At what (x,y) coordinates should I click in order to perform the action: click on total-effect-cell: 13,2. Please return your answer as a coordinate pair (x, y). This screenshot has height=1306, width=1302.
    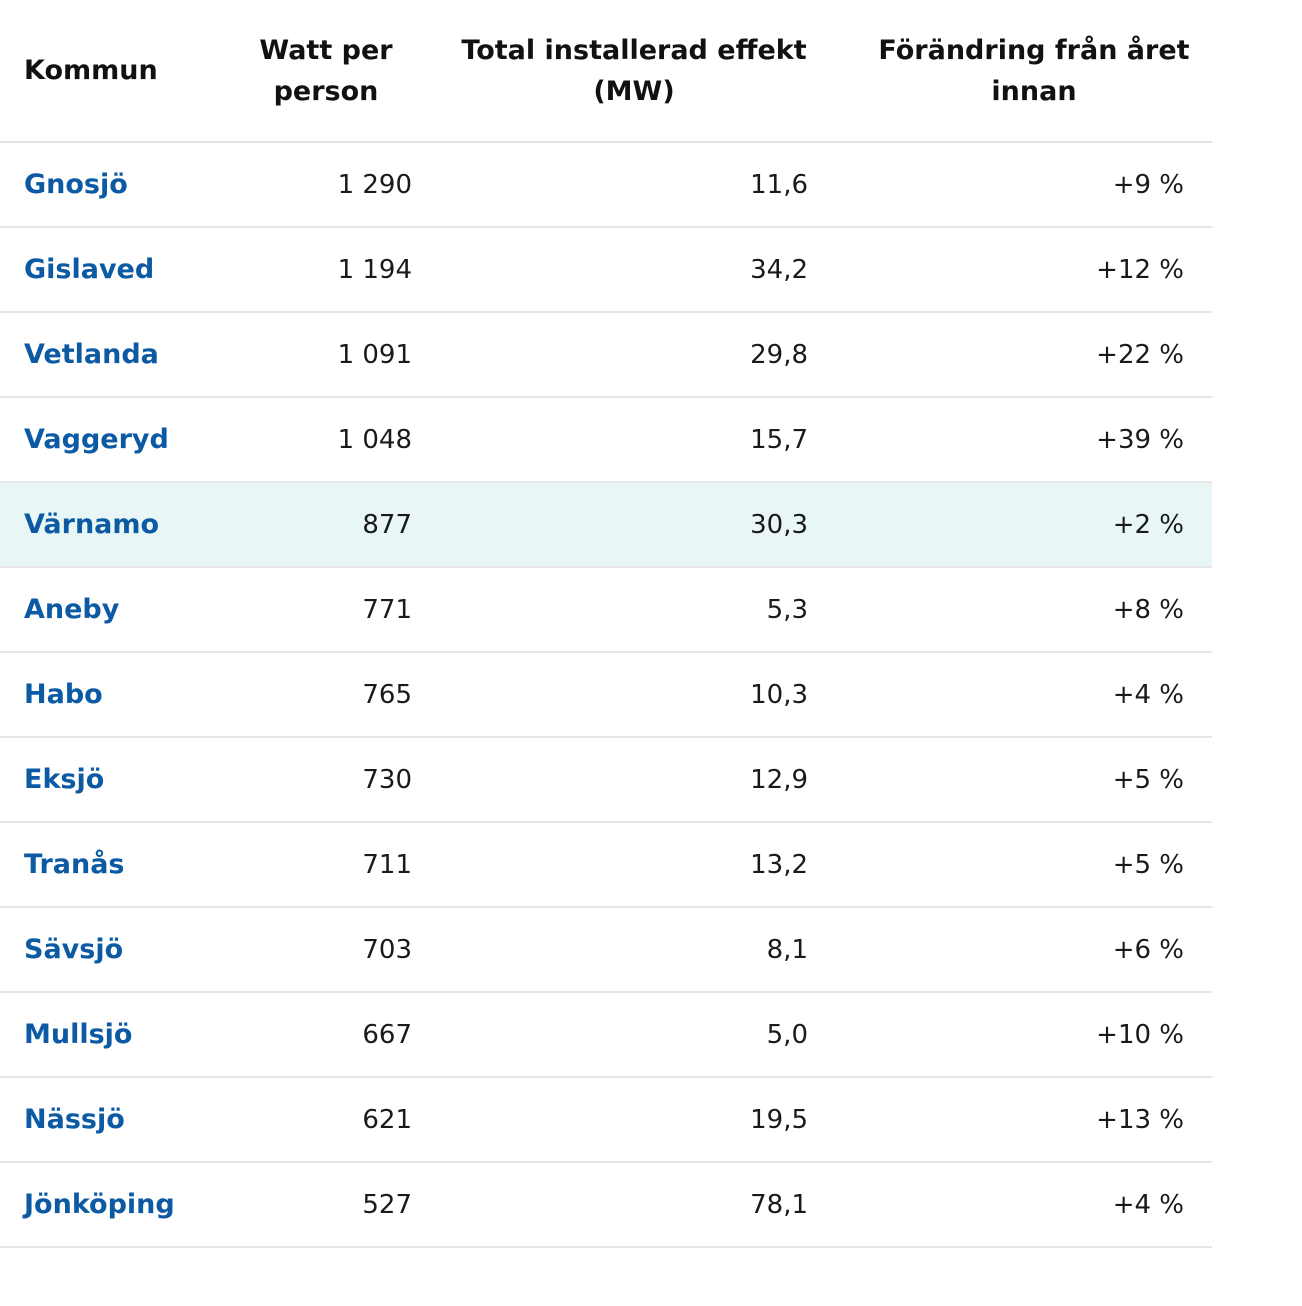
    Looking at the image, I should click on (626, 865).